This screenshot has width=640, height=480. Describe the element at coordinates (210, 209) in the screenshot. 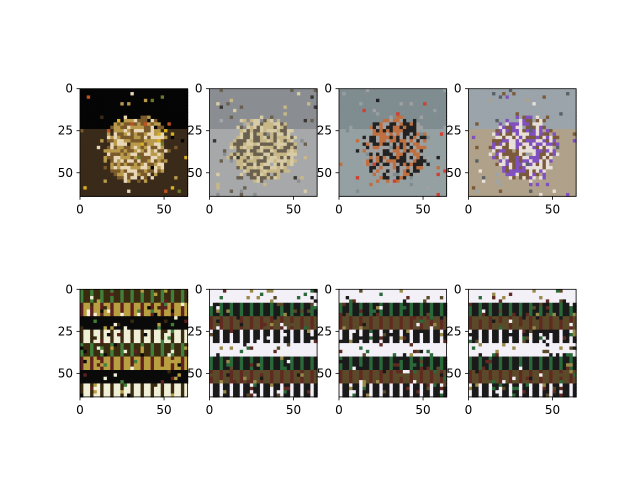

I see `x-tick-label: 0` at that location.